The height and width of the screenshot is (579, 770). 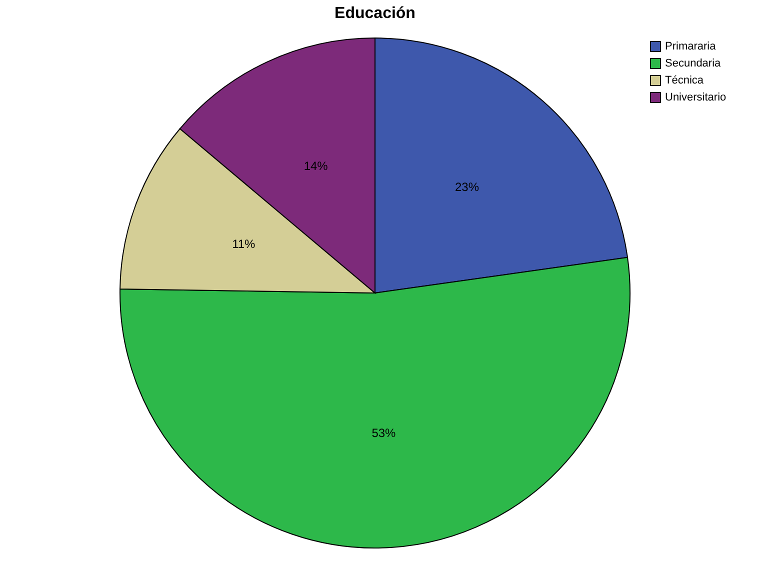 I want to click on chart-title: Educación, so click(x=375, y=13).